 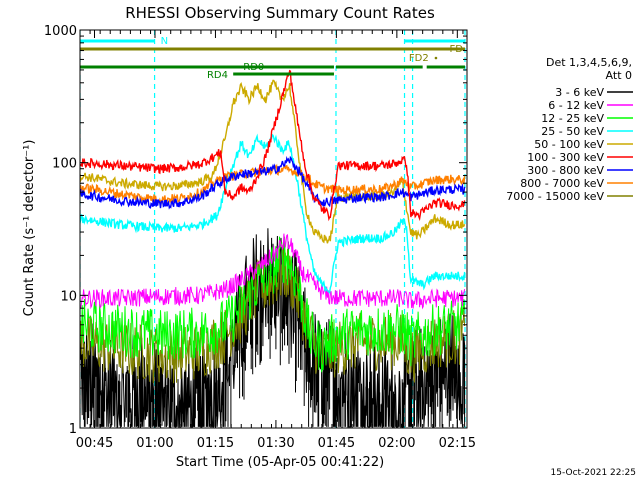 What do you see at coordinates (217, 75) in the screenshot?
I see `flag-label: RD4` at bounding box center [217, 75].